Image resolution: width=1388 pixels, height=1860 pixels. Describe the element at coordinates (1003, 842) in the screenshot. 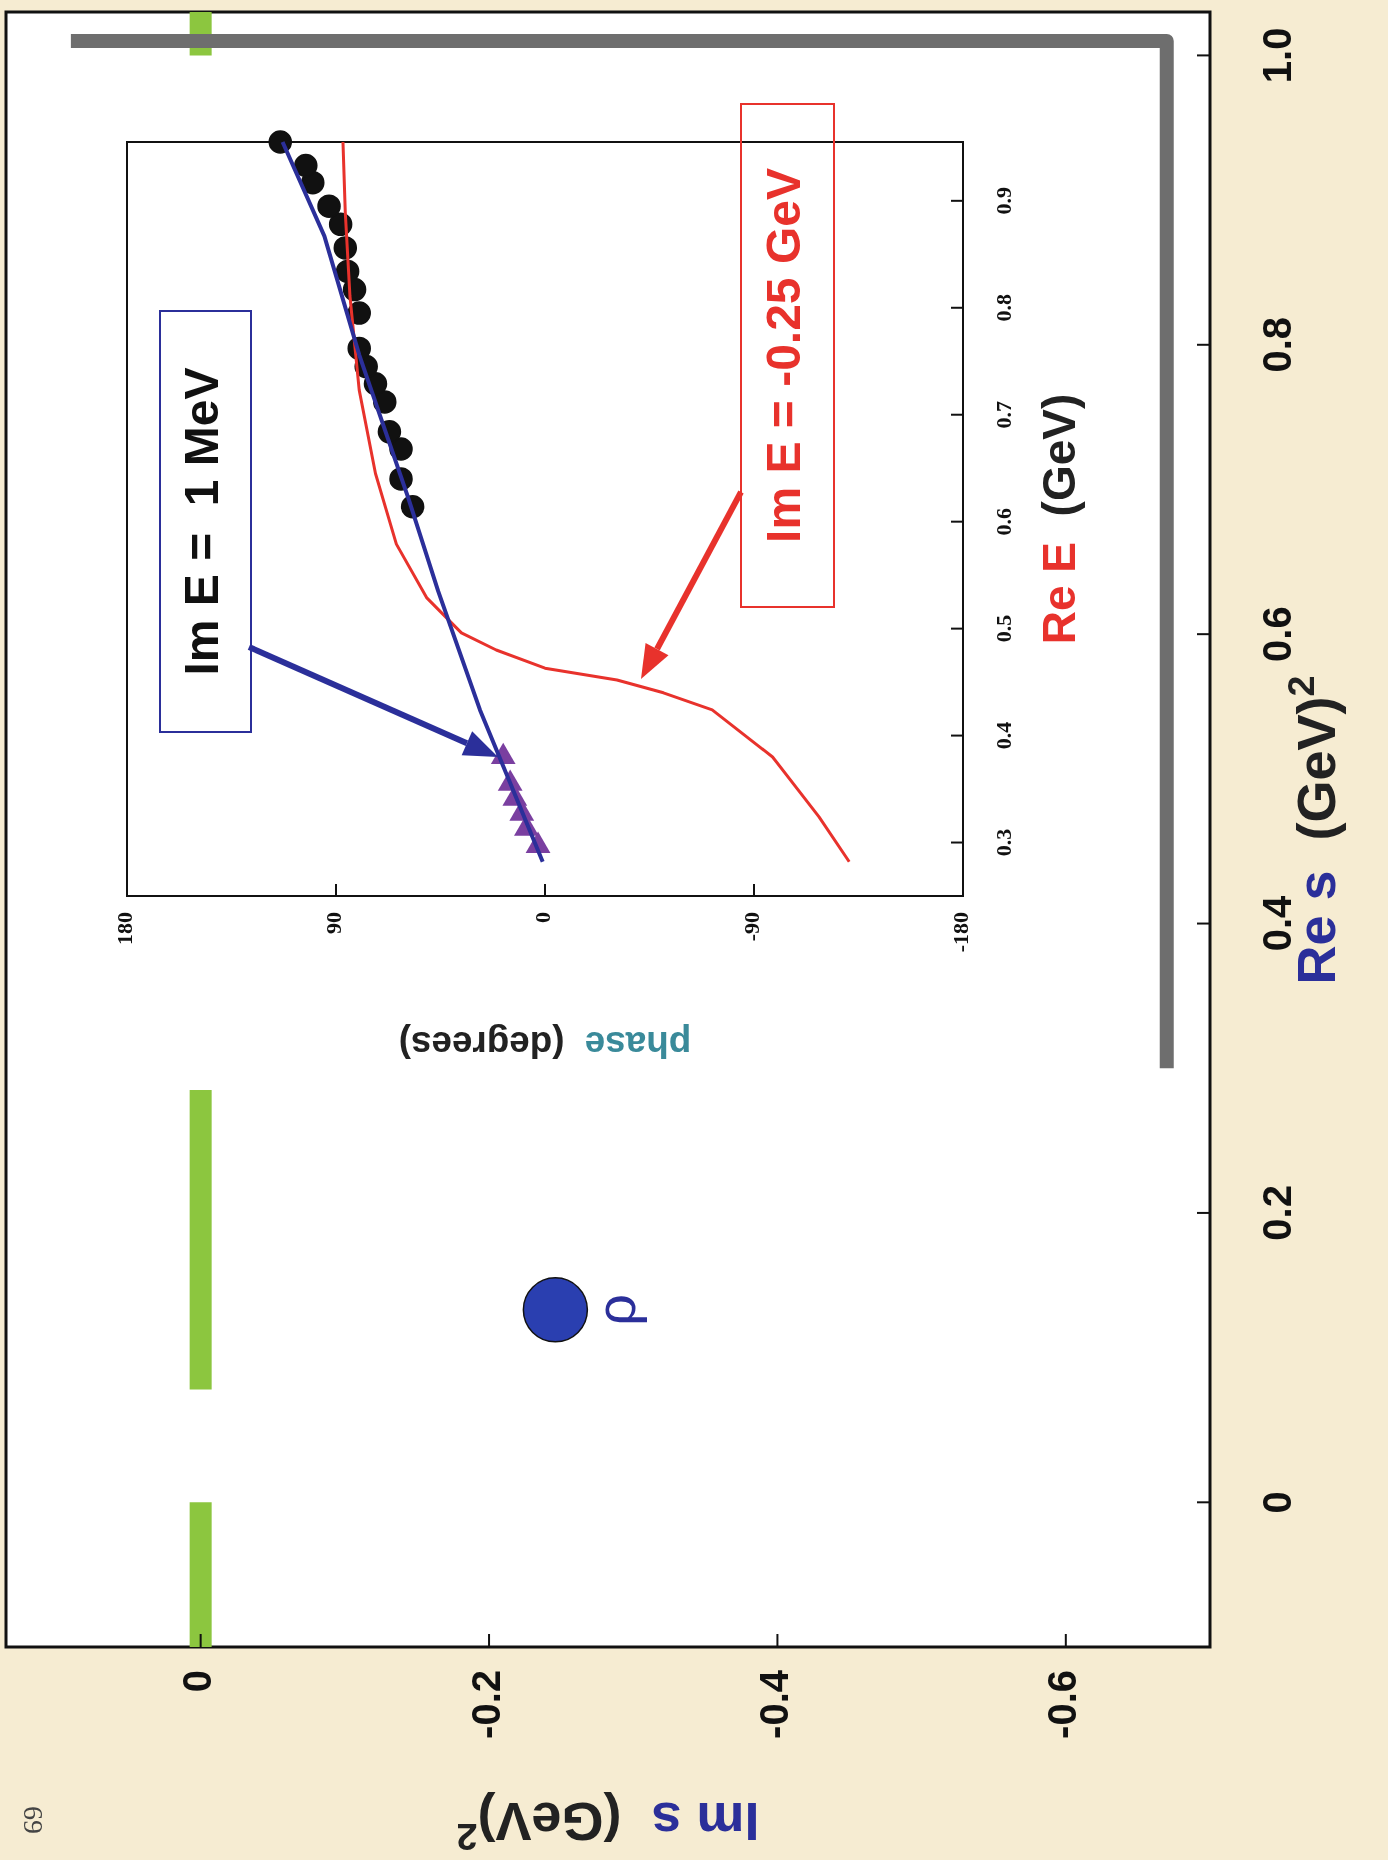

I see `y-tick-label: 0.3` at that location.